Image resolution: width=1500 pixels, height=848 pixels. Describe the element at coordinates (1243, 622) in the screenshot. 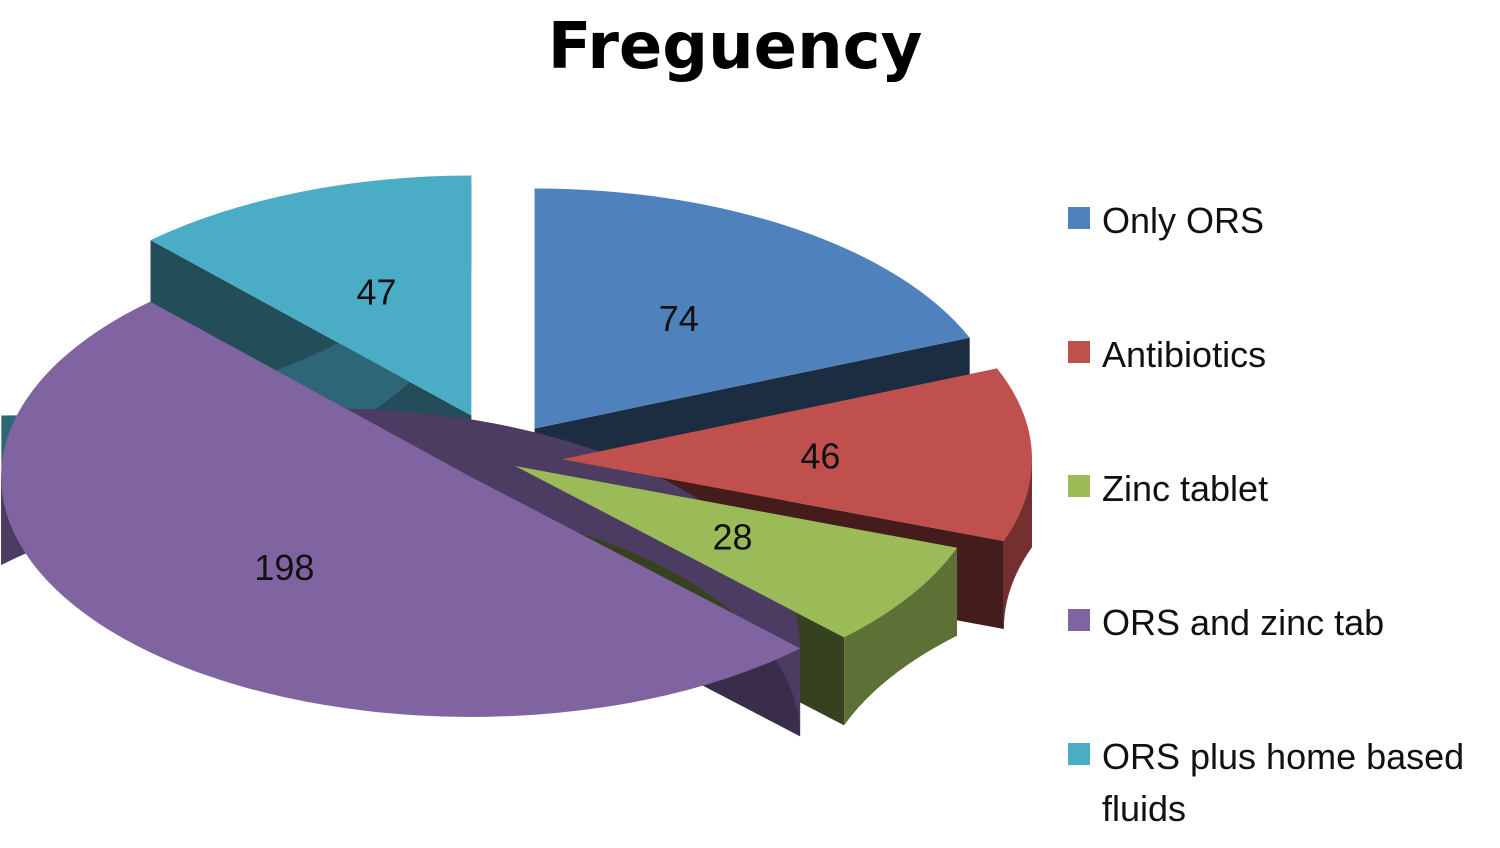

I see `legend-label: ORS and zinc tab` at that location.